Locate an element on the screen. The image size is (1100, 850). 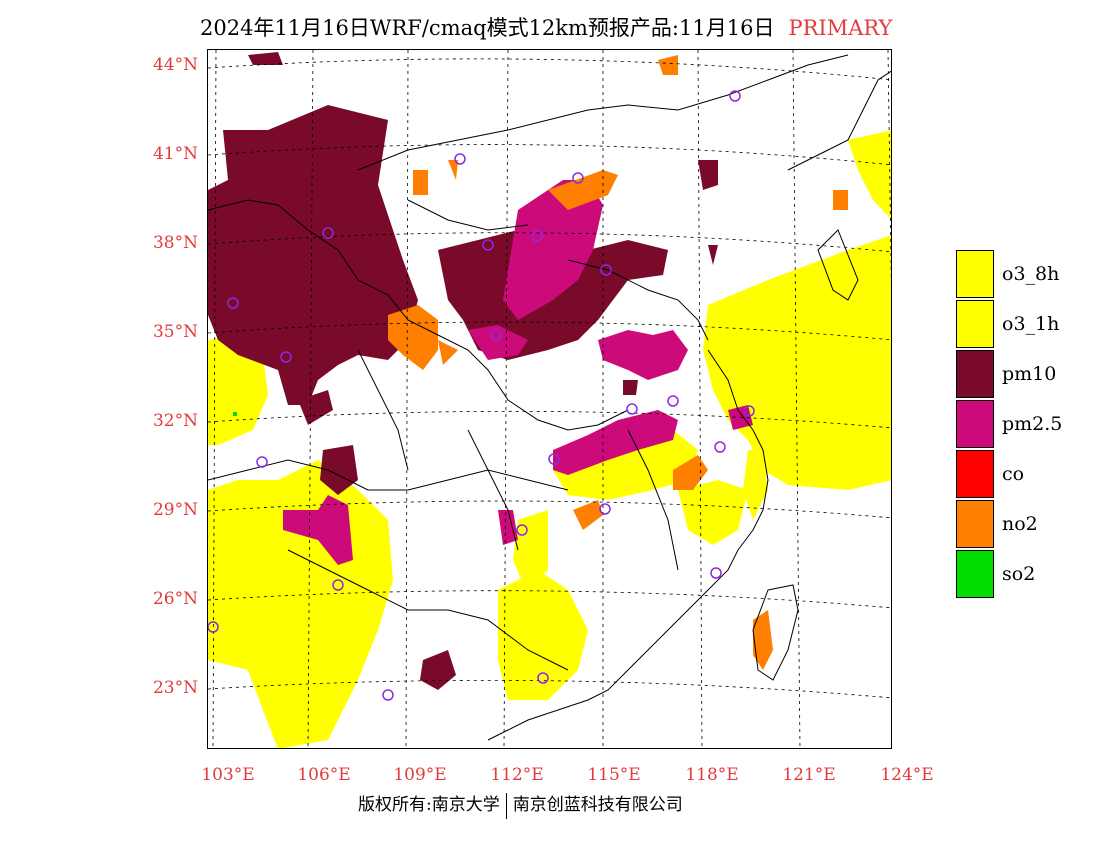
lat-label: 23°N is located at coordinates (175, 688).